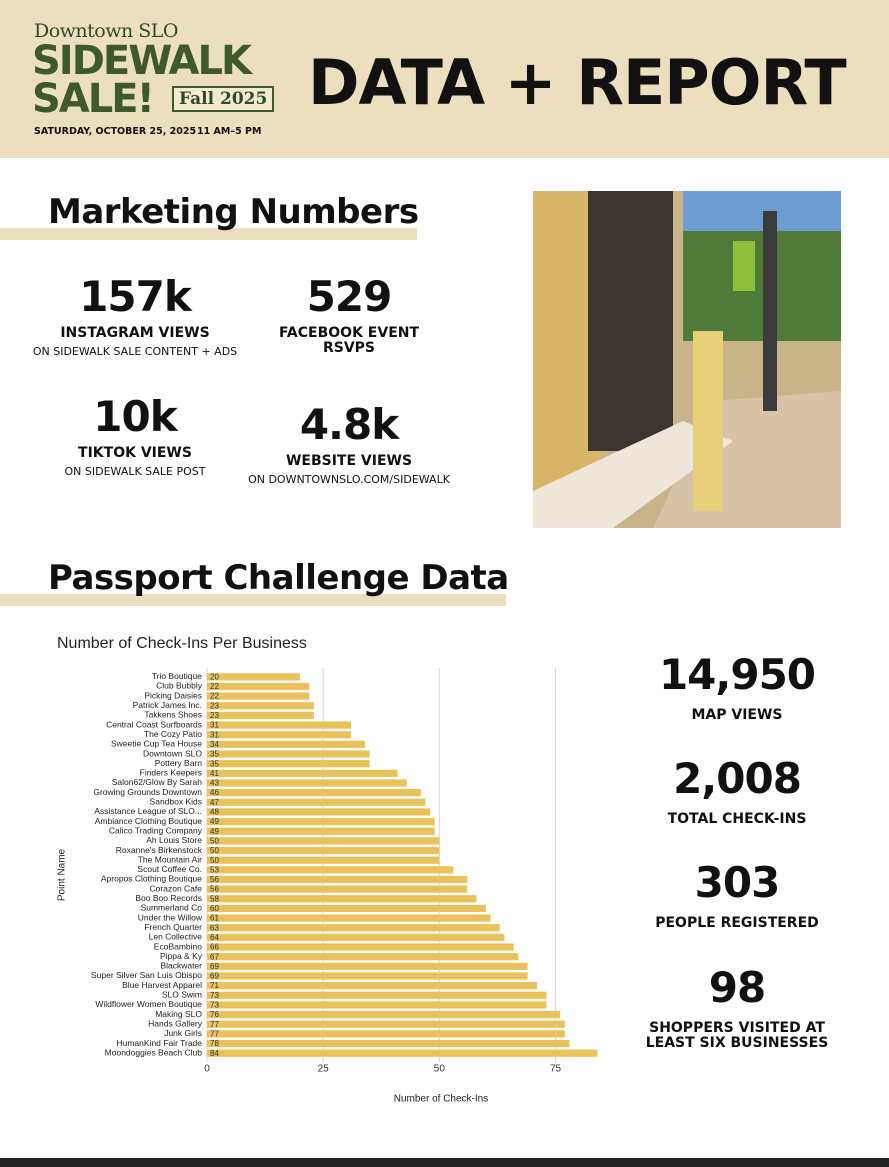 Image resolution: width=889 pixels, height=1167 pixels. I want to click on y-tick-label: SLO Swim, so click(182, 995).